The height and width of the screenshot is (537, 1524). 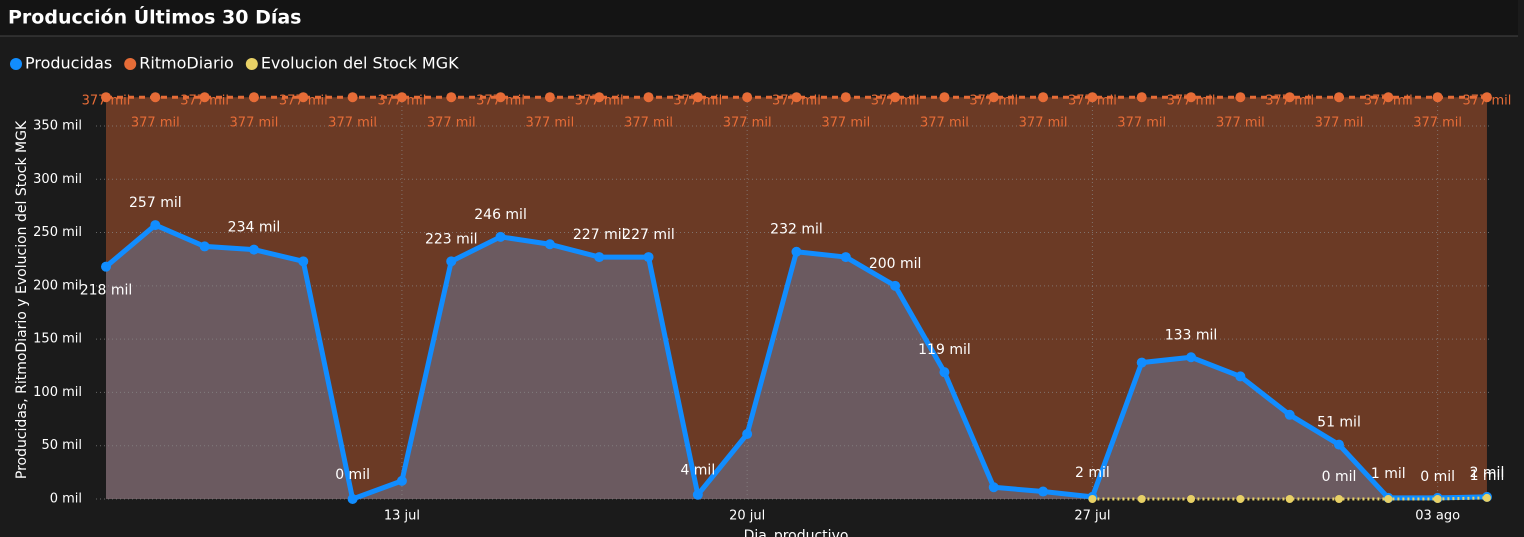 I want to click on y-tick-label: 50 mil, so click(x=61, y=445).